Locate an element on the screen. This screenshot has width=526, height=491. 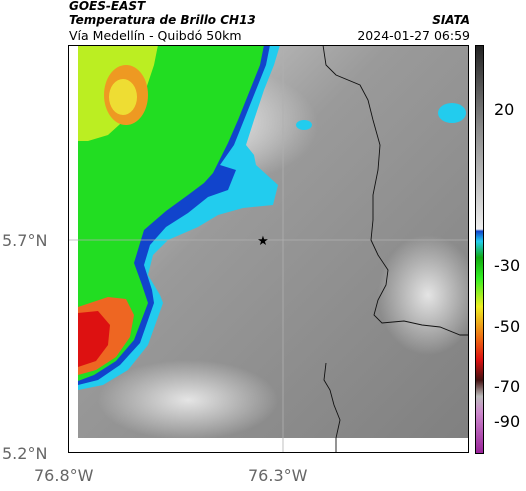
colorbar-fill is located at coordinates (479, 249).